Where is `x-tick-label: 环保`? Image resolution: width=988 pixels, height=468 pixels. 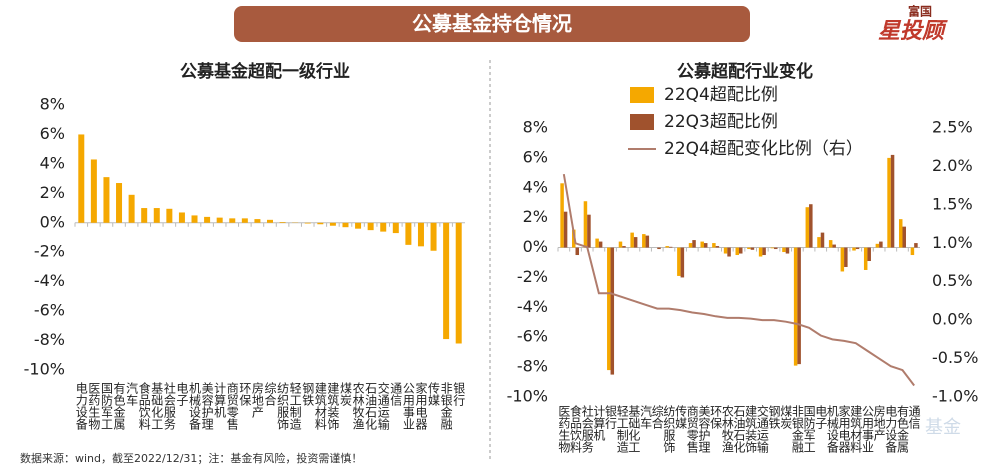
x-tick-label: 环保 is located at coordinates (245, 394).